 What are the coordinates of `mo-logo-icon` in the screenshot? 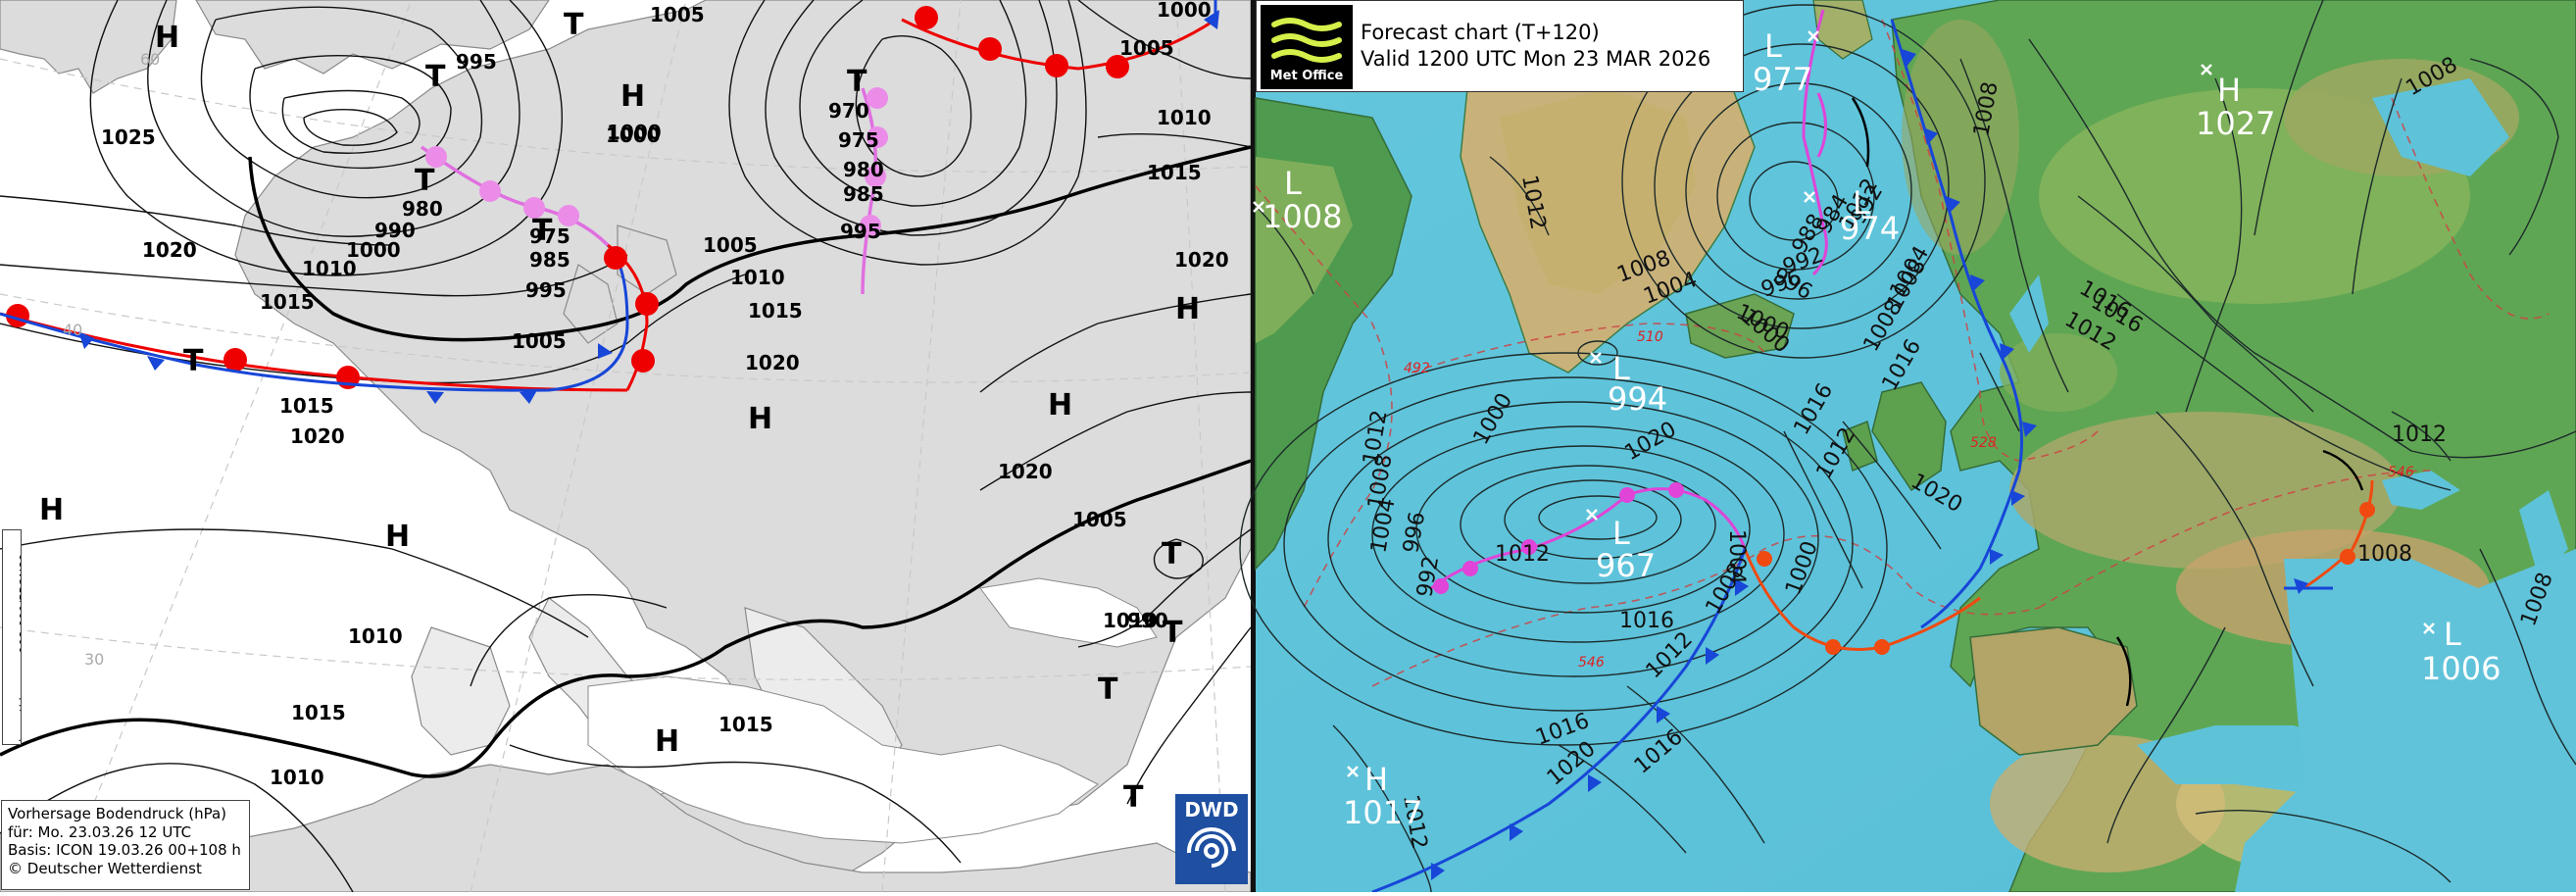 It's located at (1306, 40).